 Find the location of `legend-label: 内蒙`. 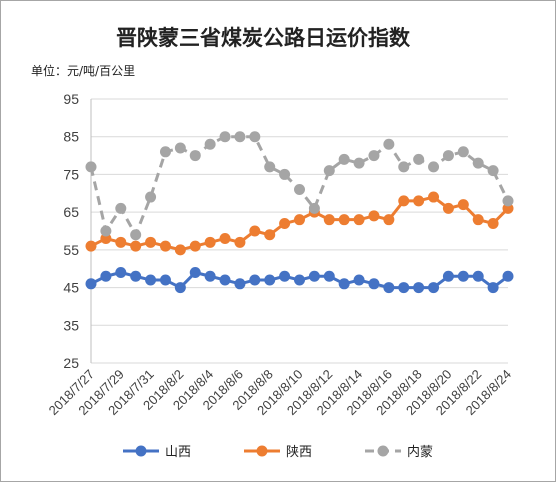

legend-label: 内蒙 is located at coordinates (420, 452).